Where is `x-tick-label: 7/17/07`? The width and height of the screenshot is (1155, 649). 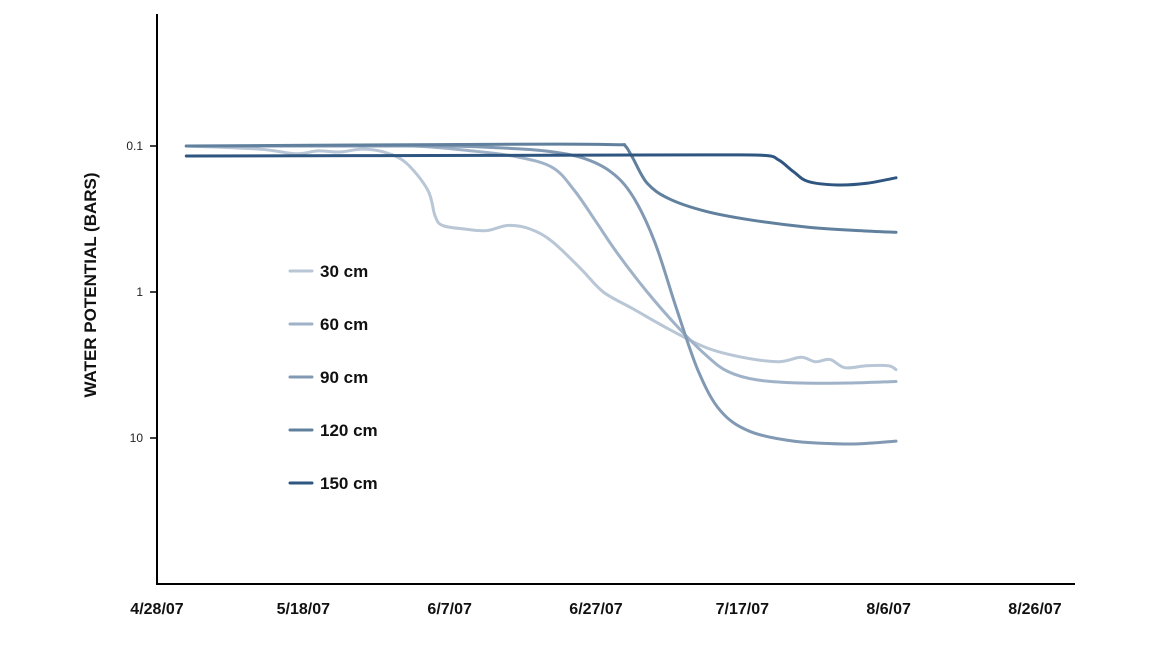 x-tick-label: 7/17/07 is located at coordinates (742, 609).